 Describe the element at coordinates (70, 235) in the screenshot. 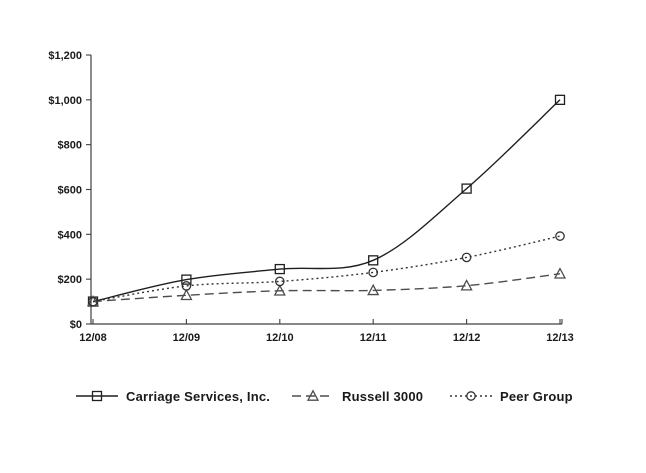

I see `y-axis-tick-label: $400` at that location.